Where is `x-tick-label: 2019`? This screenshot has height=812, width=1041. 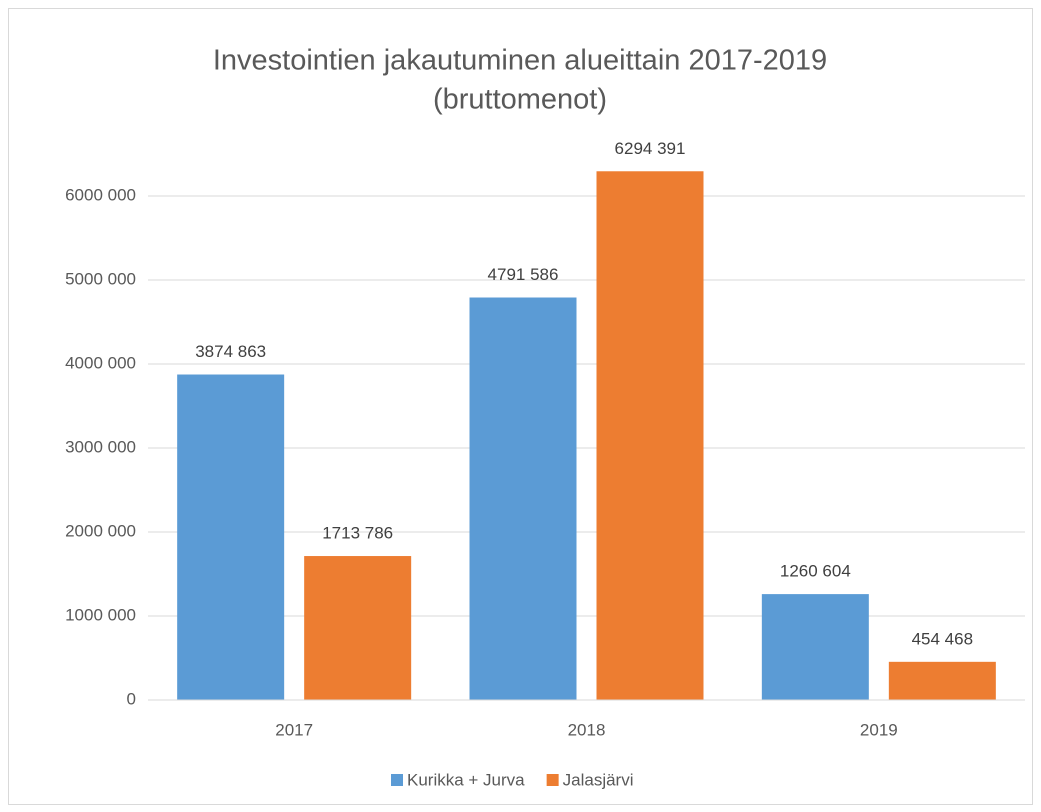 x-tick-label: 2019 is located at coordinates (879, 729).